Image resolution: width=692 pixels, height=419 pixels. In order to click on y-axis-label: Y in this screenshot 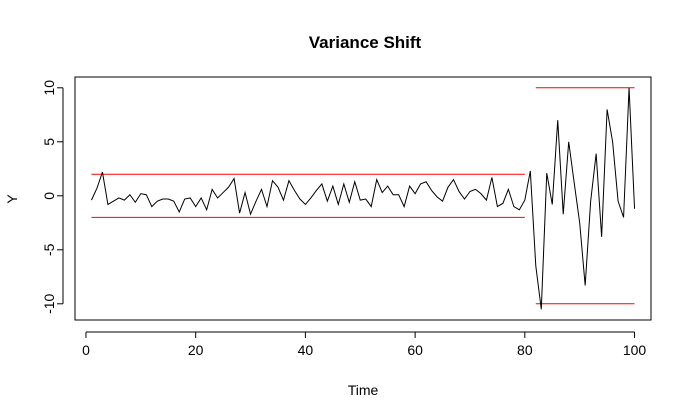, I will do `click(12, 199)`.